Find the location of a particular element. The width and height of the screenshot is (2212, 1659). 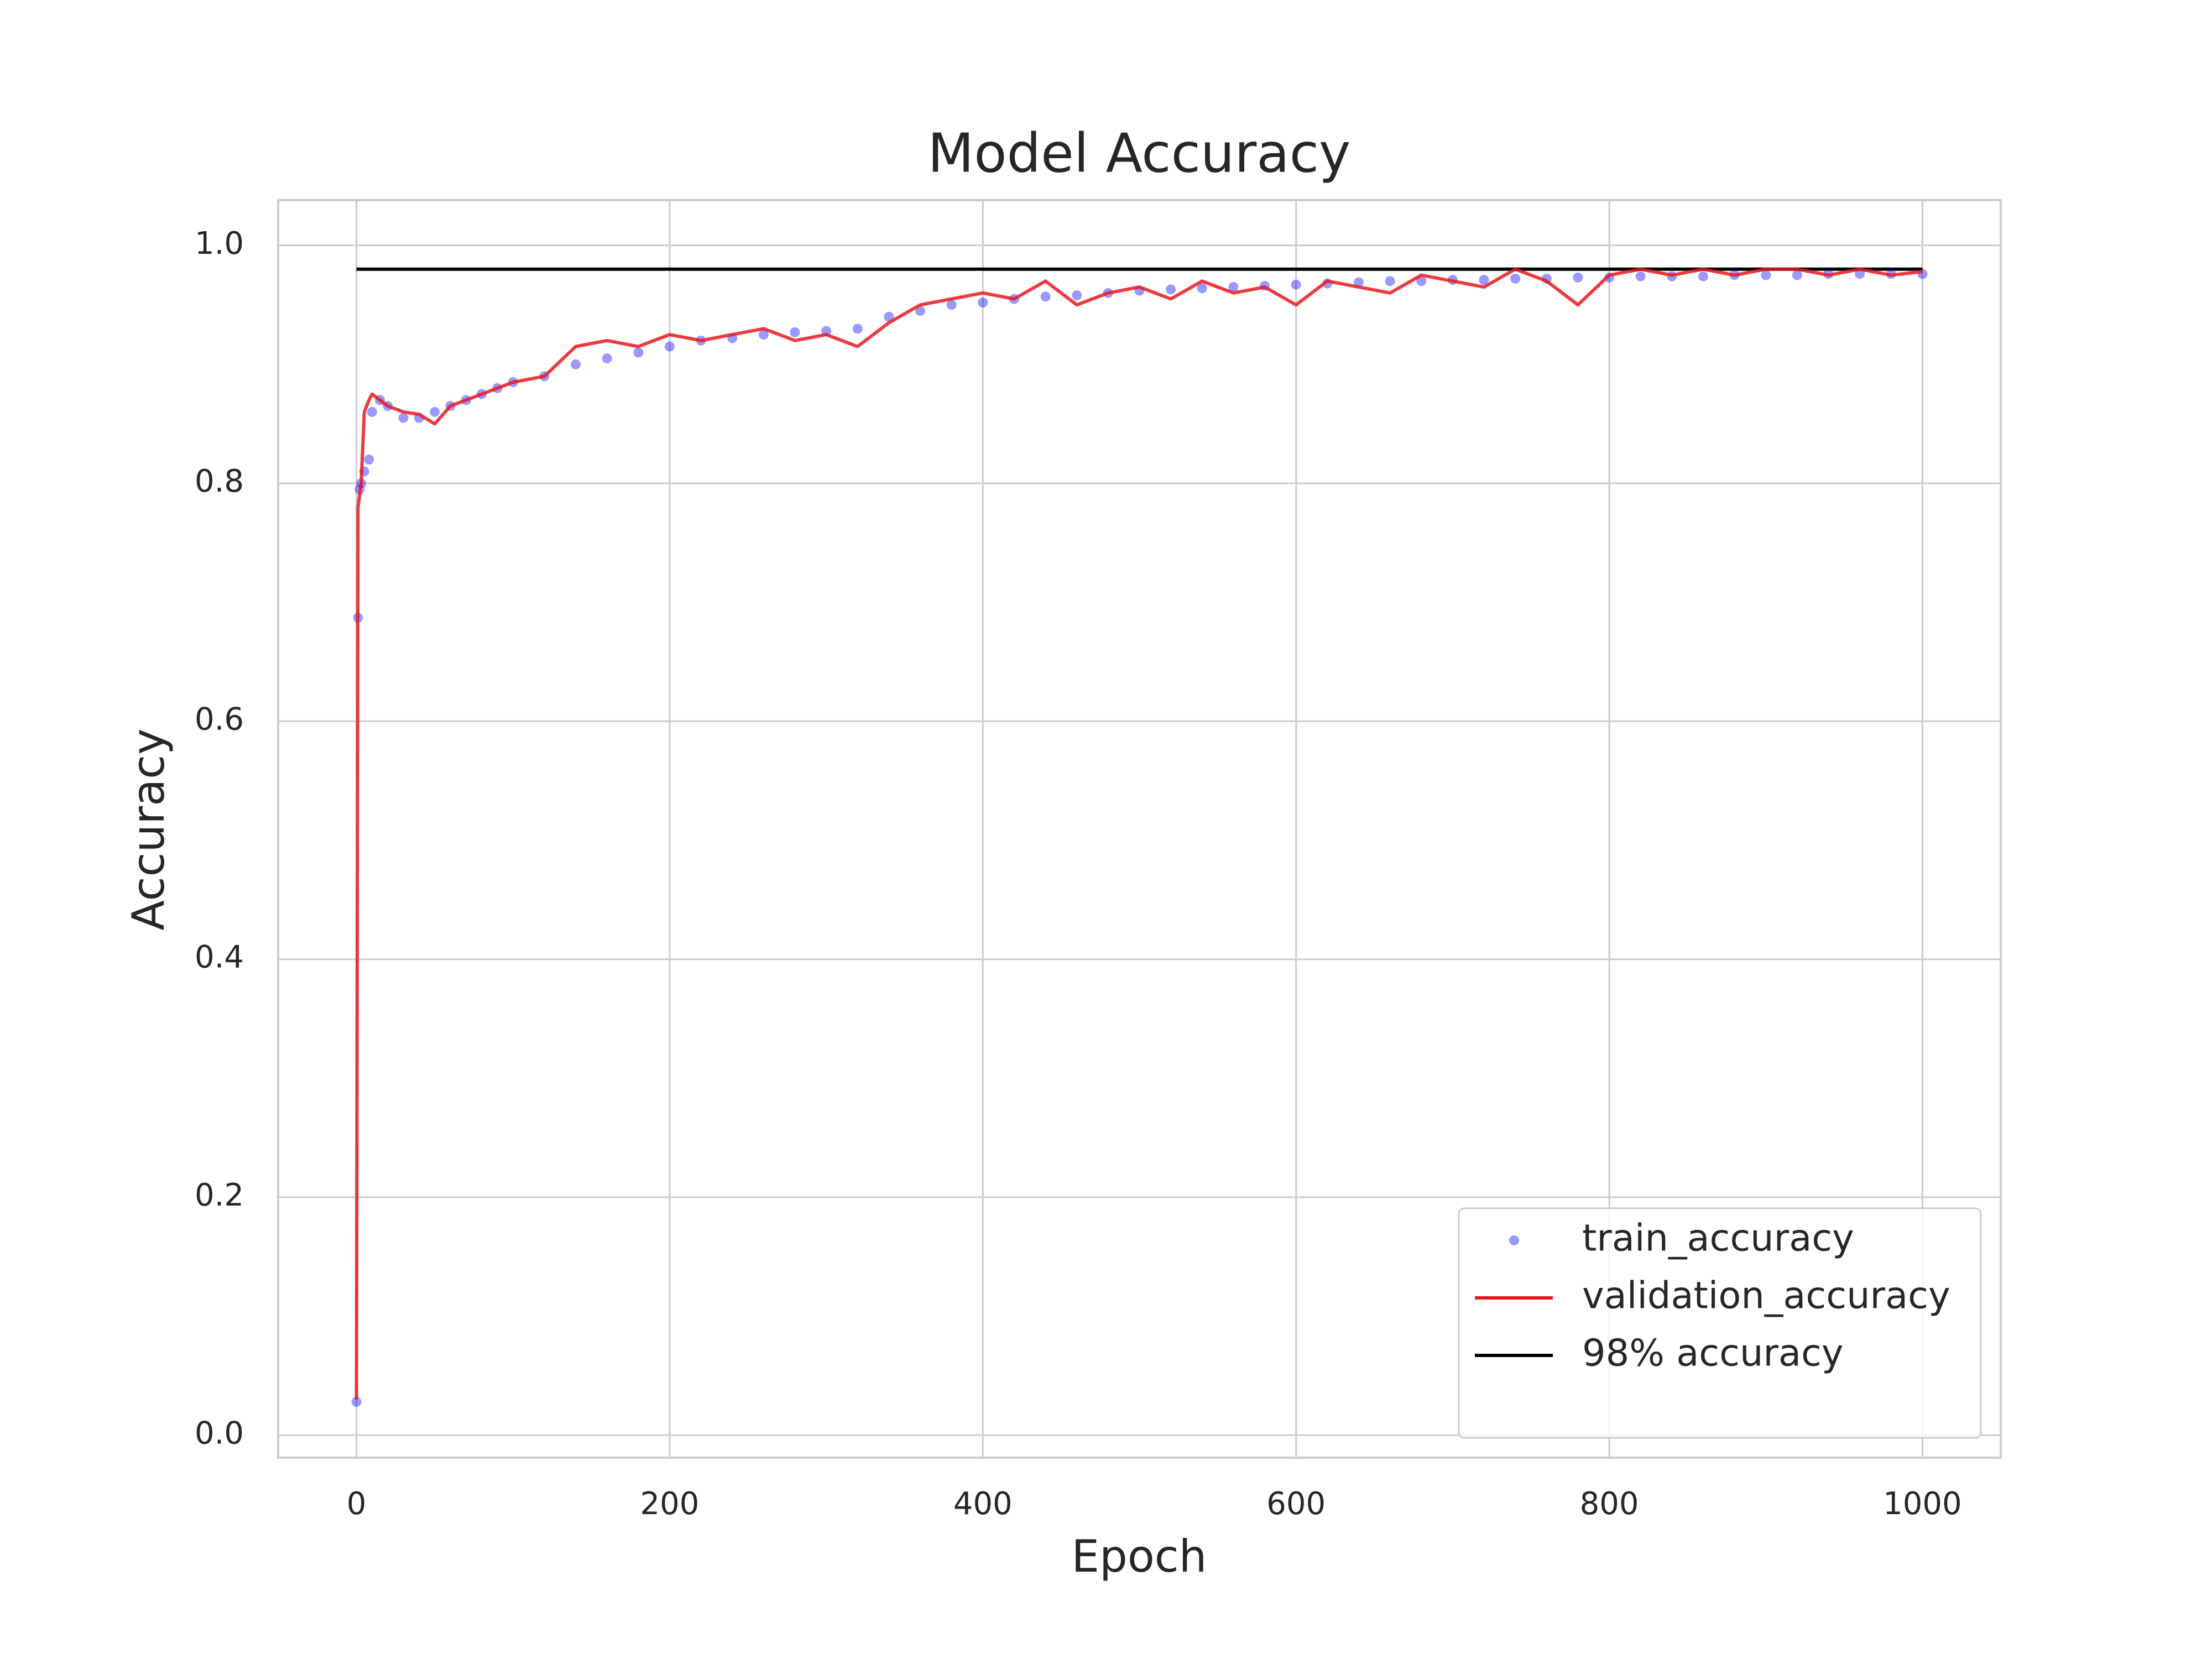

x-tick-label: 600 is located at coordinates (1296, 1504).